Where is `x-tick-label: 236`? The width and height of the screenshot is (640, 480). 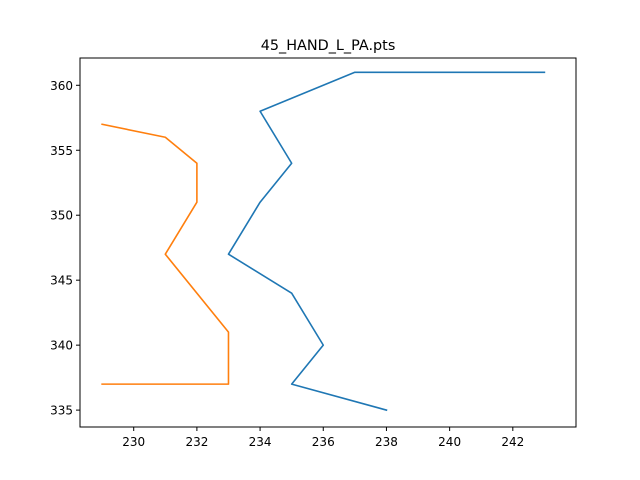
x-tick-label: 236 is located at coordinates (323, 442).